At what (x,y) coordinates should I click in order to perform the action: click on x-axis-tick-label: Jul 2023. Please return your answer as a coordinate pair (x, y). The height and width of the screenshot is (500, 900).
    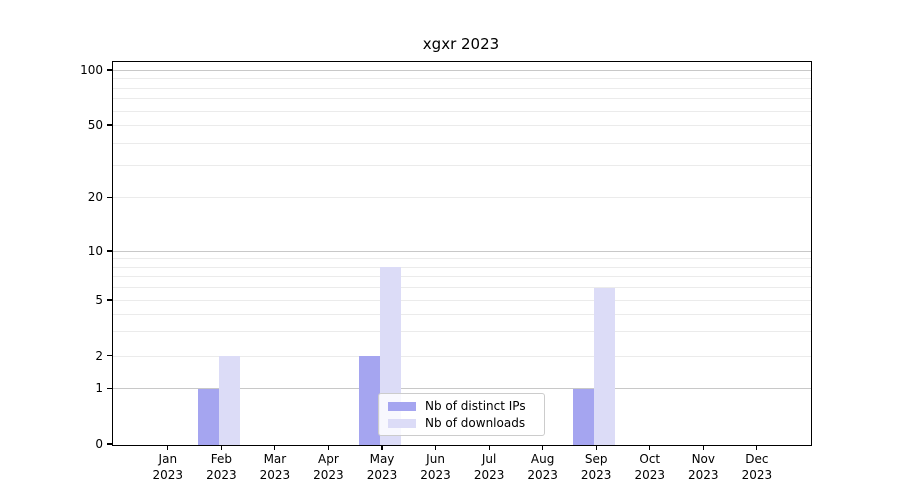
    Looking at the image, I should click on (489, 467).